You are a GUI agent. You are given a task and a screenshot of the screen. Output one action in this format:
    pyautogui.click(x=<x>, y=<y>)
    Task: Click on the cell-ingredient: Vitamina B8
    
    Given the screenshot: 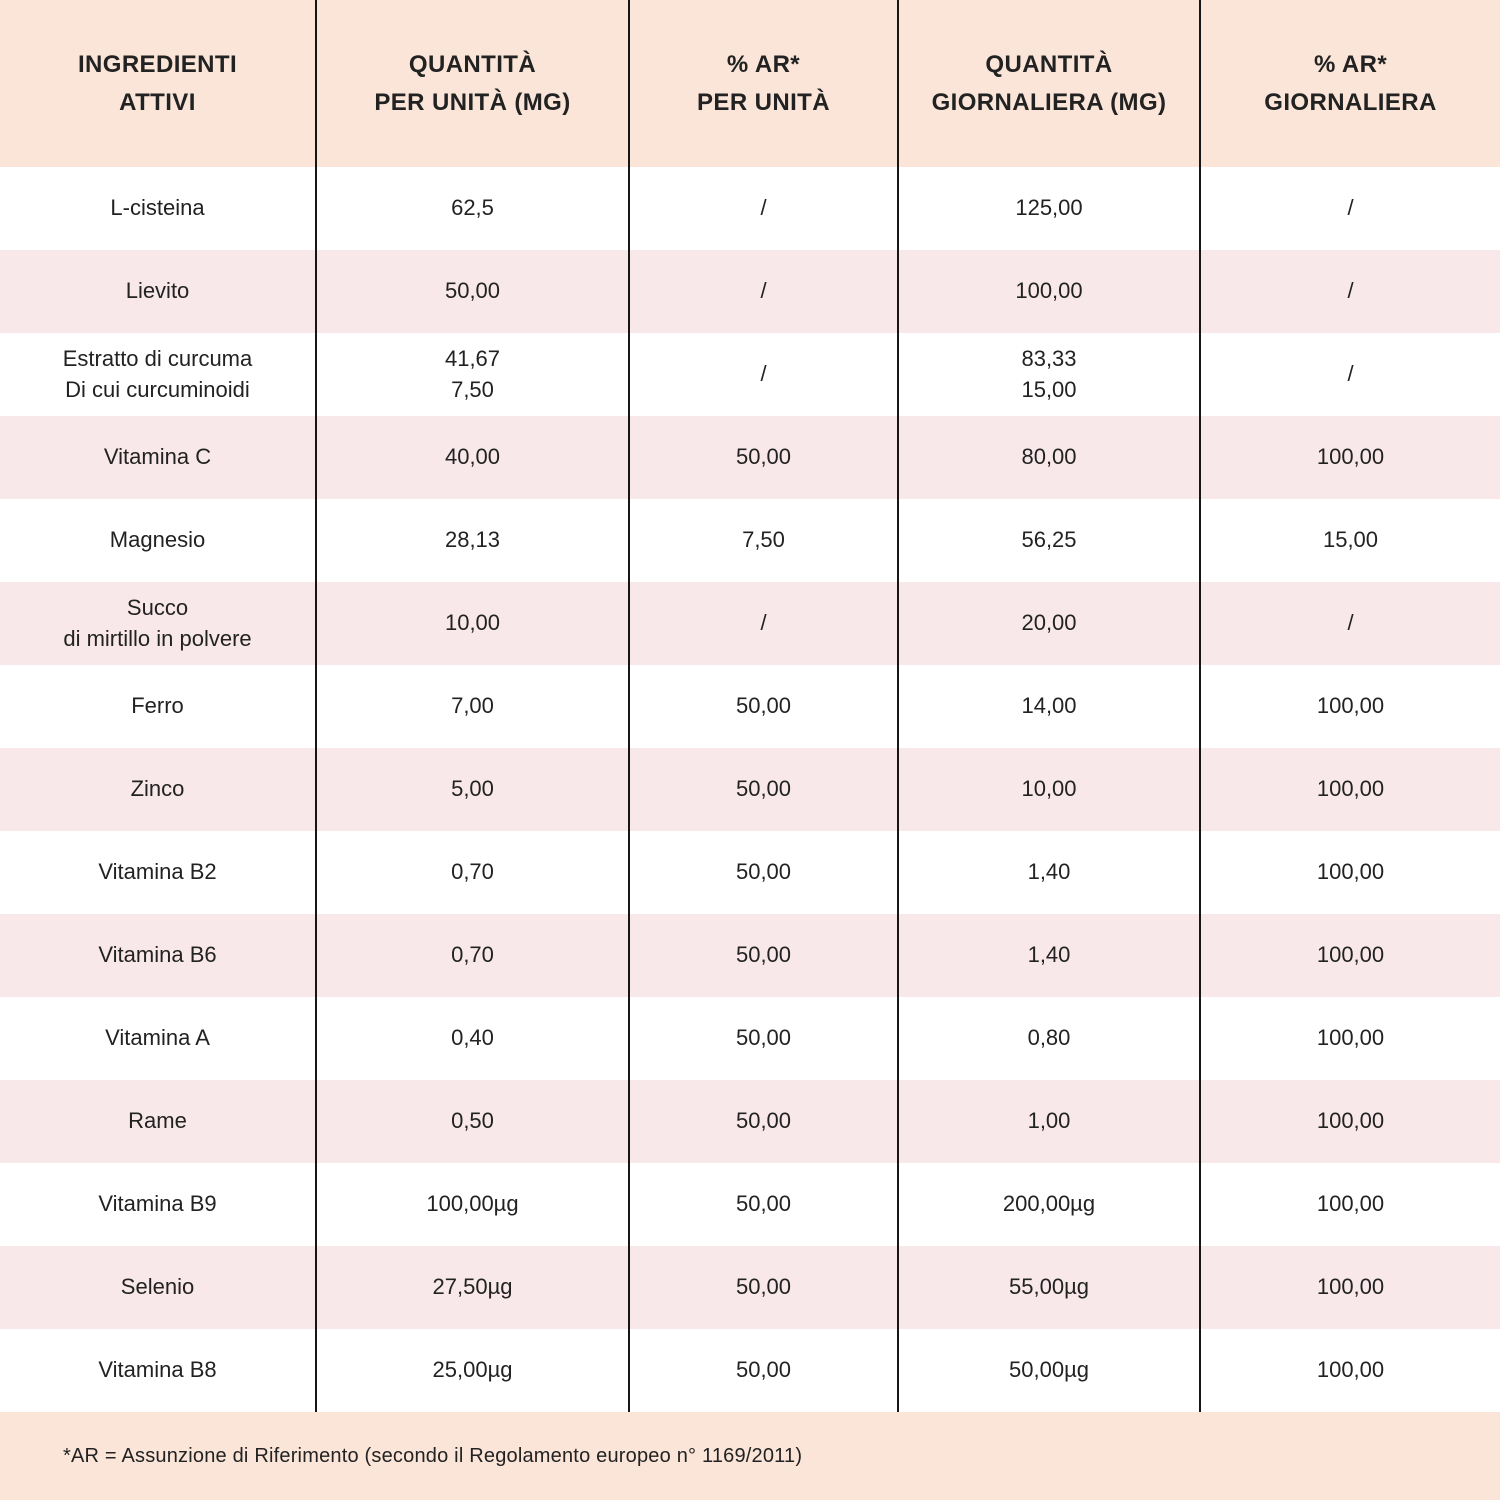 What is the action you would take?
    pyautogui.click(x=157, y=1370)
    